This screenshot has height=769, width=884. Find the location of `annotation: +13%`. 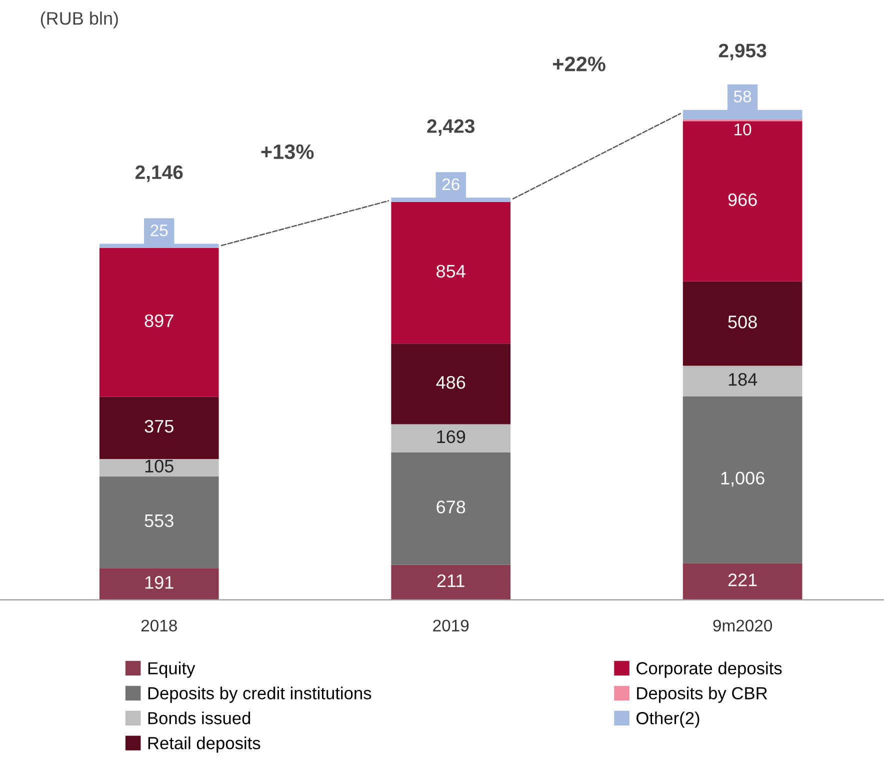

annotation: +13% is located at coordinates (287, 152).